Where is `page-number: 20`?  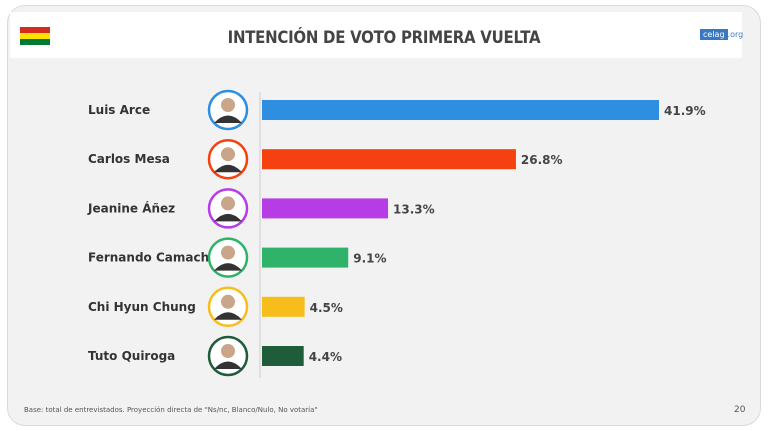
page-number: 20 is located at coordinates (740, 410).